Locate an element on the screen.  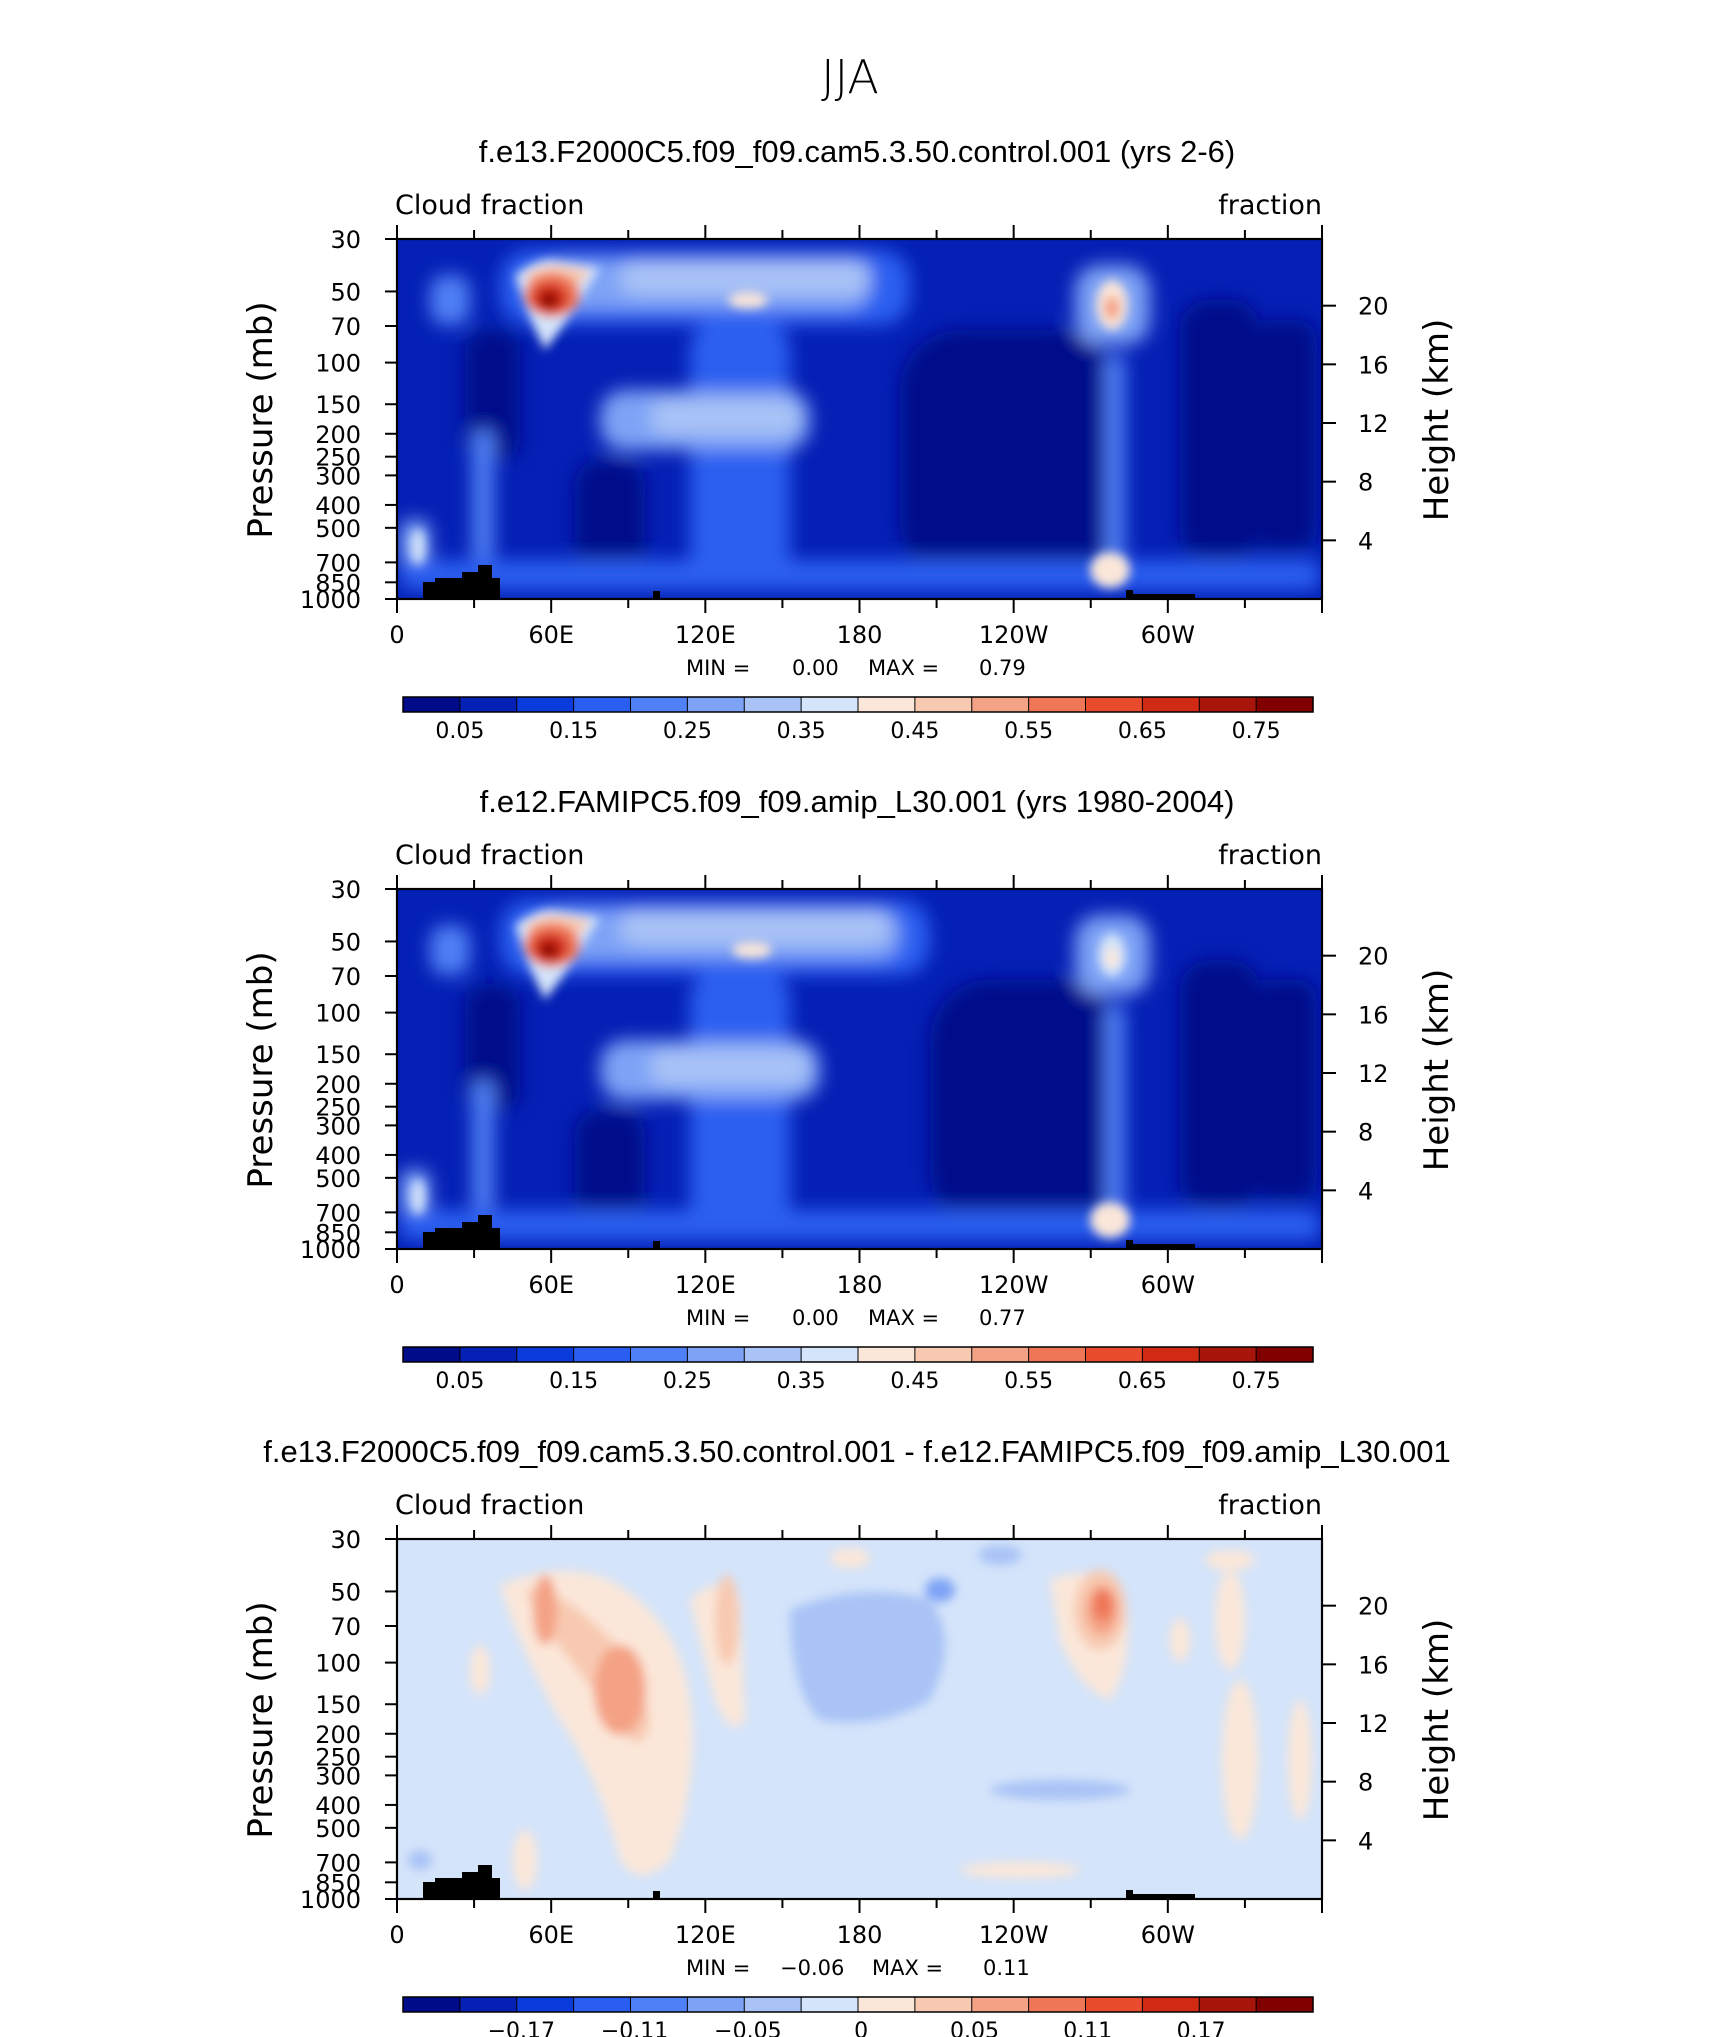
stats-readout: MIN = −0.06 MAX = 0.11 is located at coordinates (858, 1968).